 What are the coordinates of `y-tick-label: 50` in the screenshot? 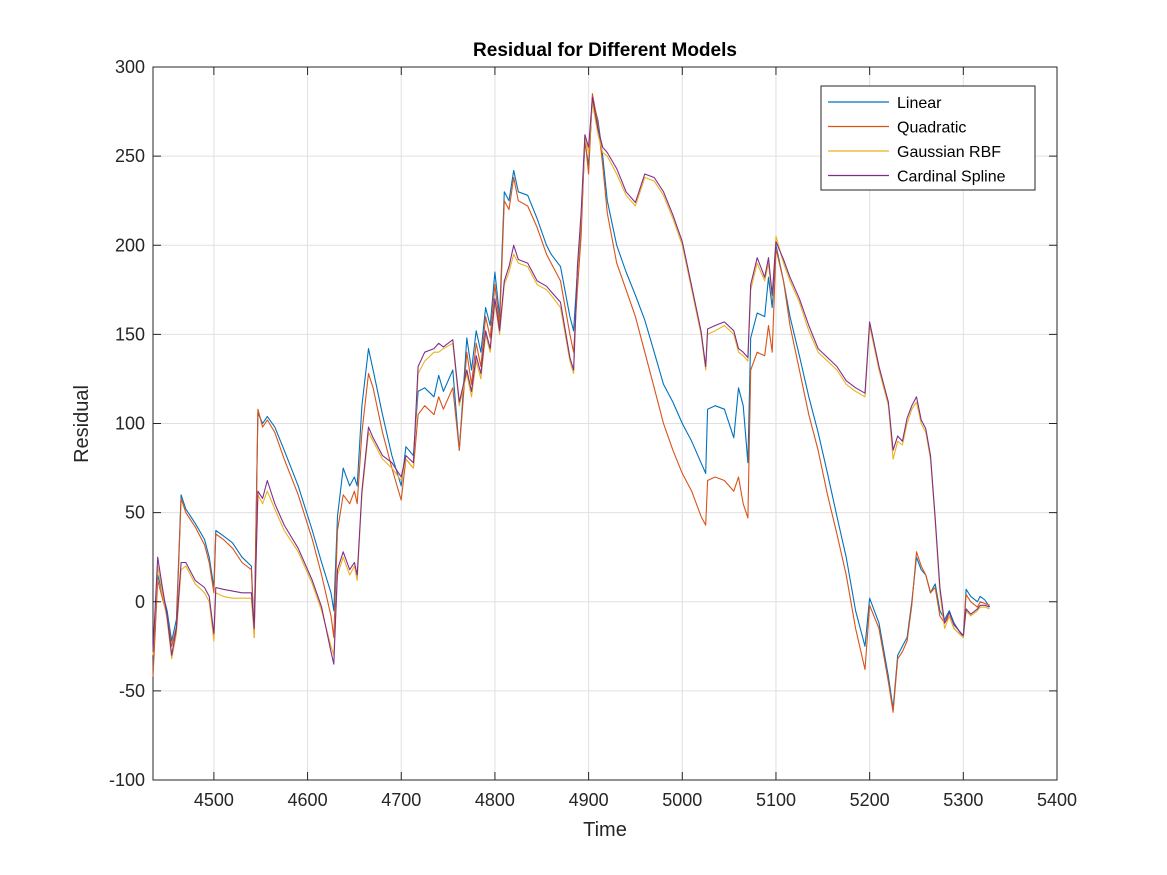 It's located at (135, 513).